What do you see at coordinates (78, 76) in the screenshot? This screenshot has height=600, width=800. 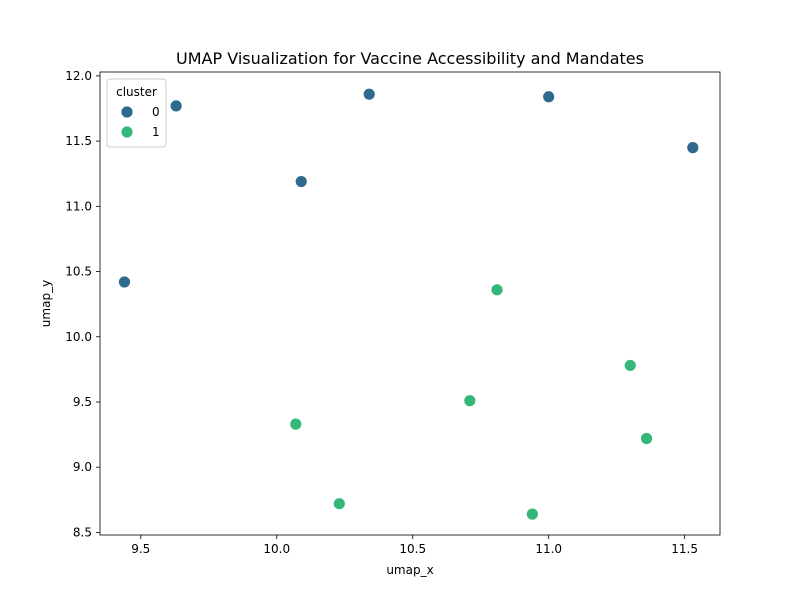 I see `y-tick-label: 12.0` at bounding box center [78, 76].